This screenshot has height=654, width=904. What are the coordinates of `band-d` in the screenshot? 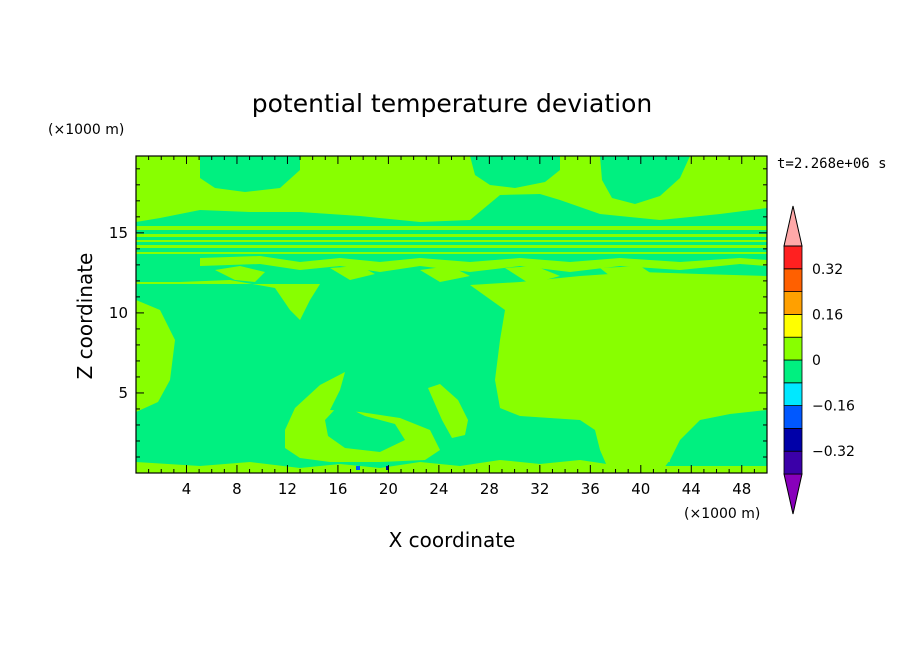 It's located at (451, 246).